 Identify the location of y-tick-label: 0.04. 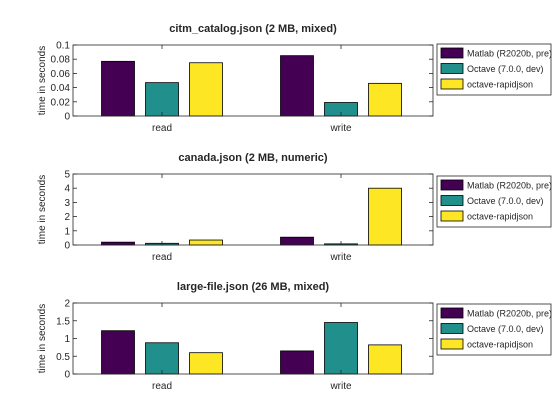
(61, 88).